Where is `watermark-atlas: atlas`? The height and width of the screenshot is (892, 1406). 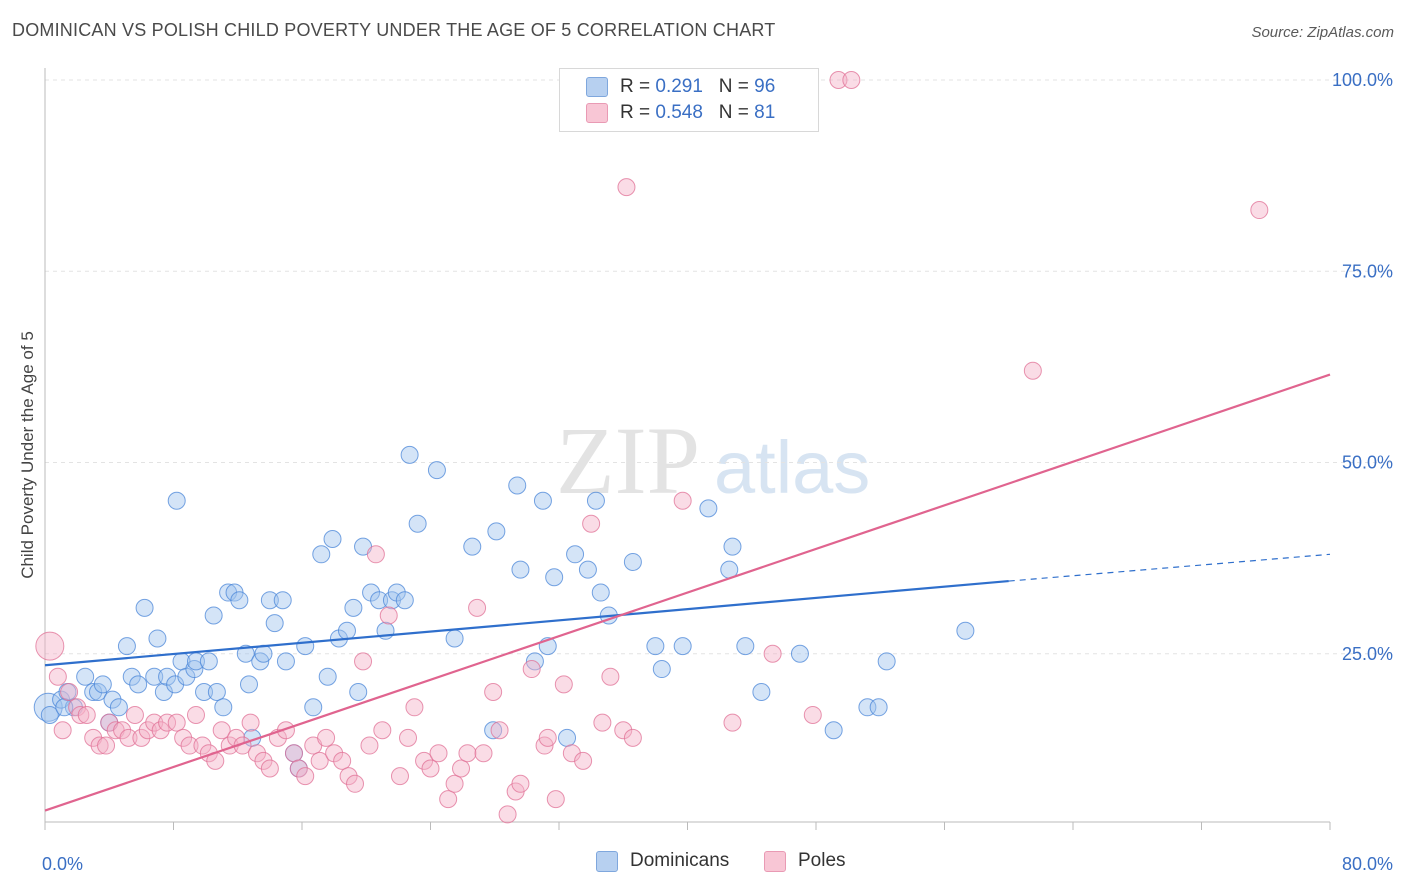 watermark-atlas: atlas is located at coordinates (792, 467).